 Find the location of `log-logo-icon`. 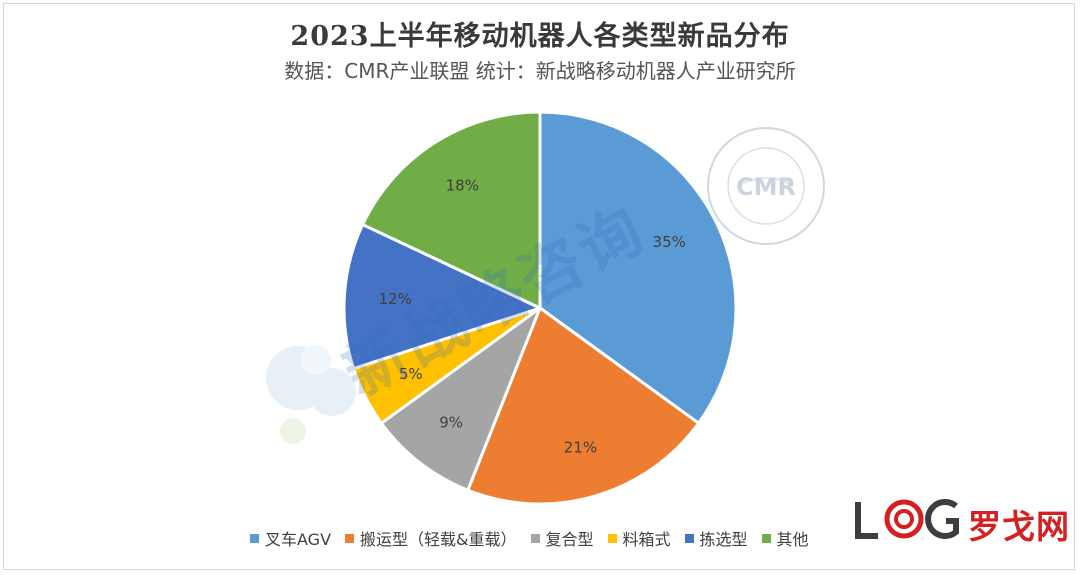

log-logo-icon is located at coordinates (907, 519).